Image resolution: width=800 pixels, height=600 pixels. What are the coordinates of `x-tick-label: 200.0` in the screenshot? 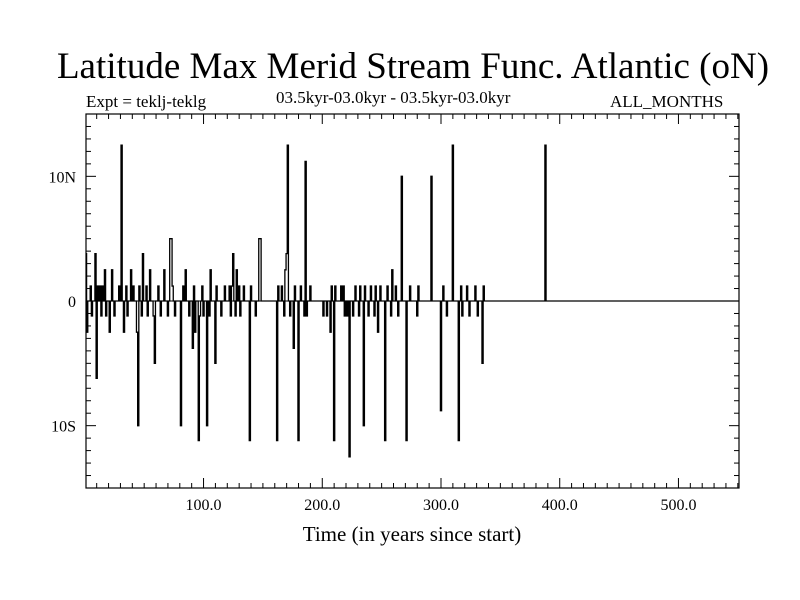 It's located at (322, 505).